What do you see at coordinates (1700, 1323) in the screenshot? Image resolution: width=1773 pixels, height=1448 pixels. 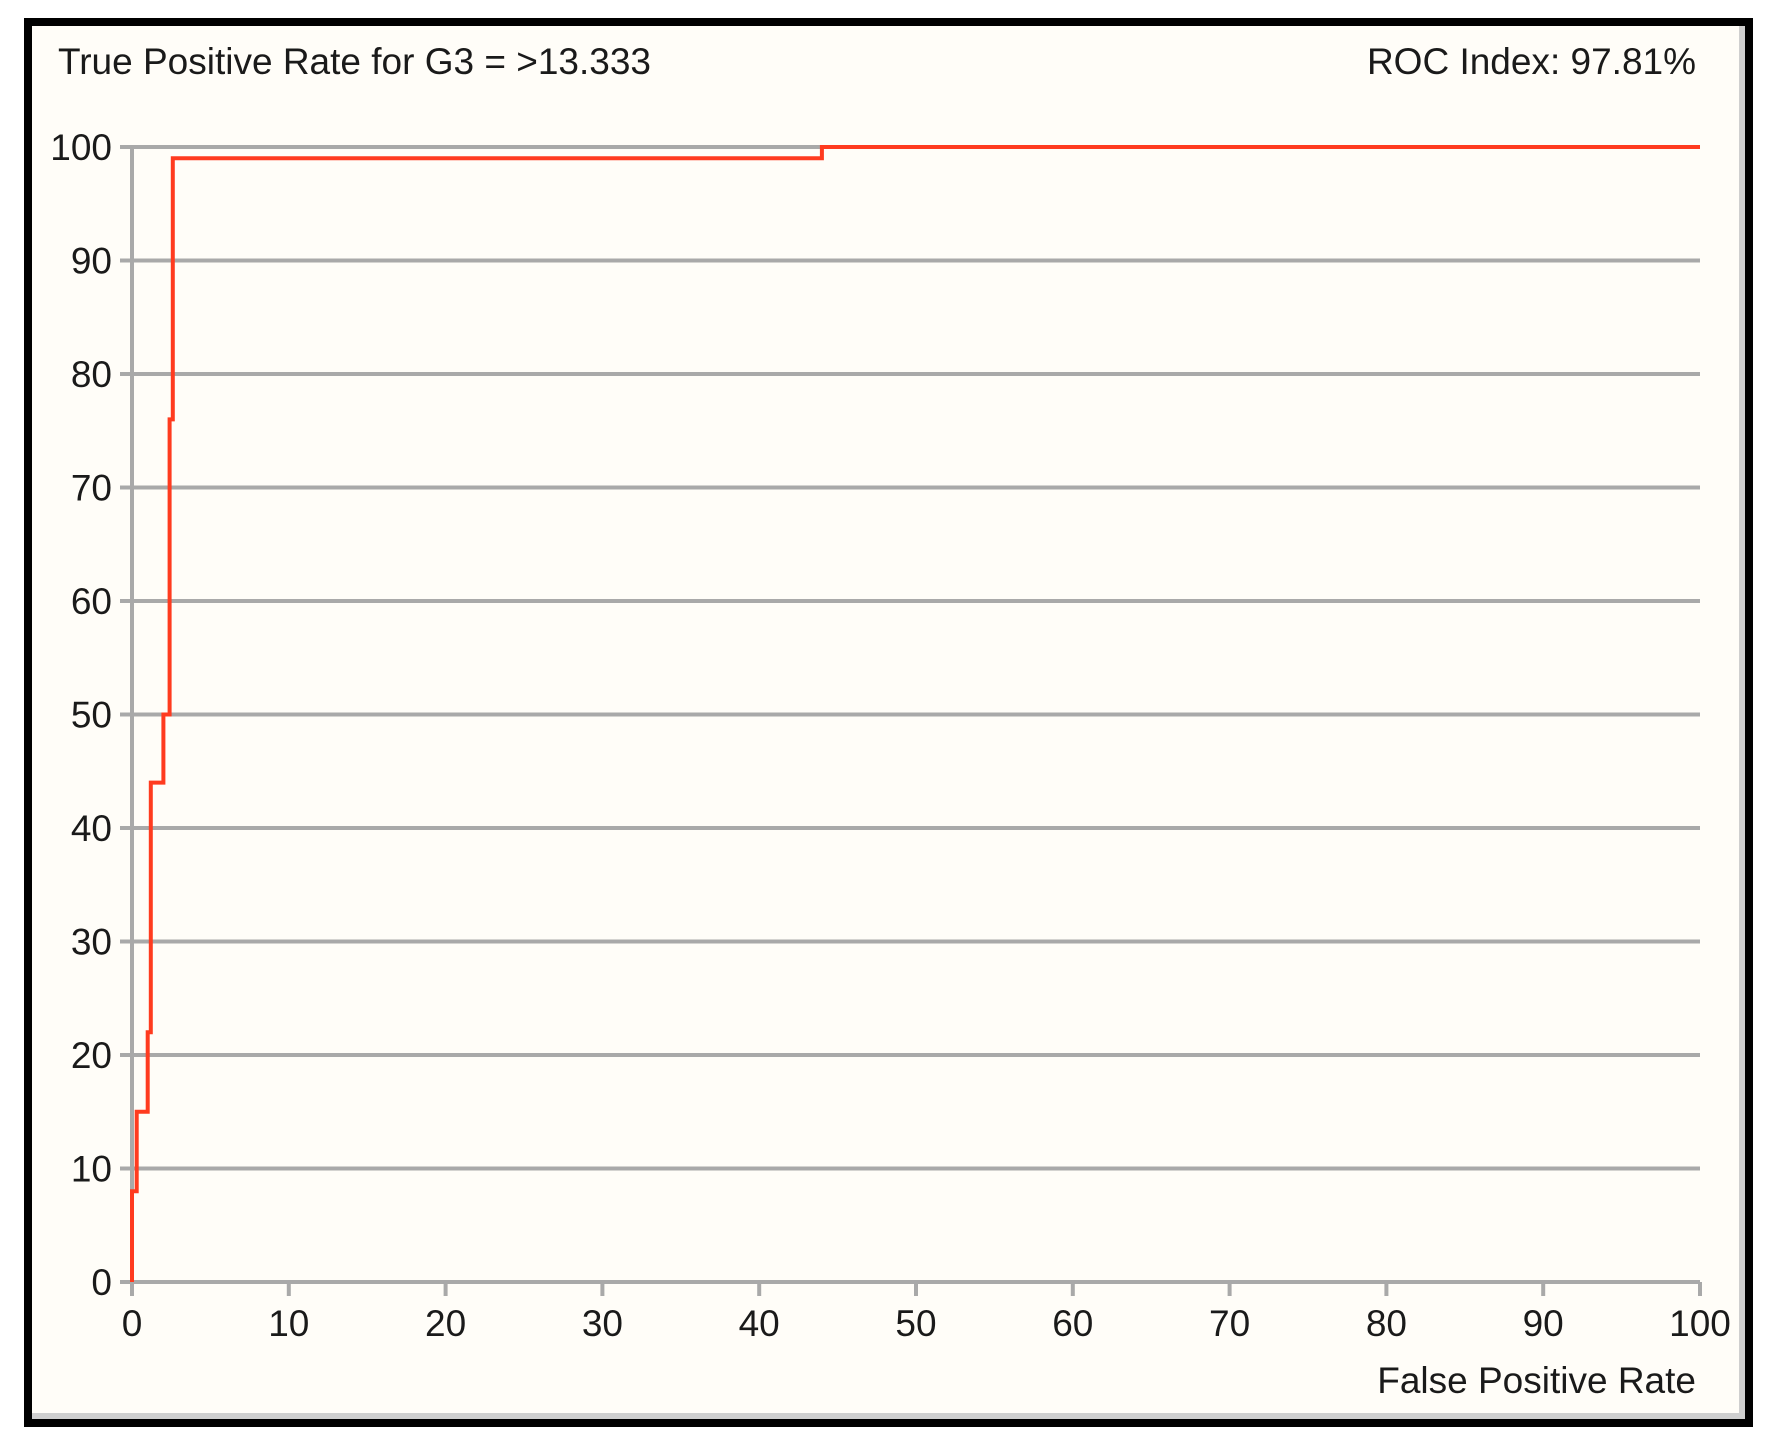 I see `x-tick-label: 100` at bounding box center [1700, 1323].